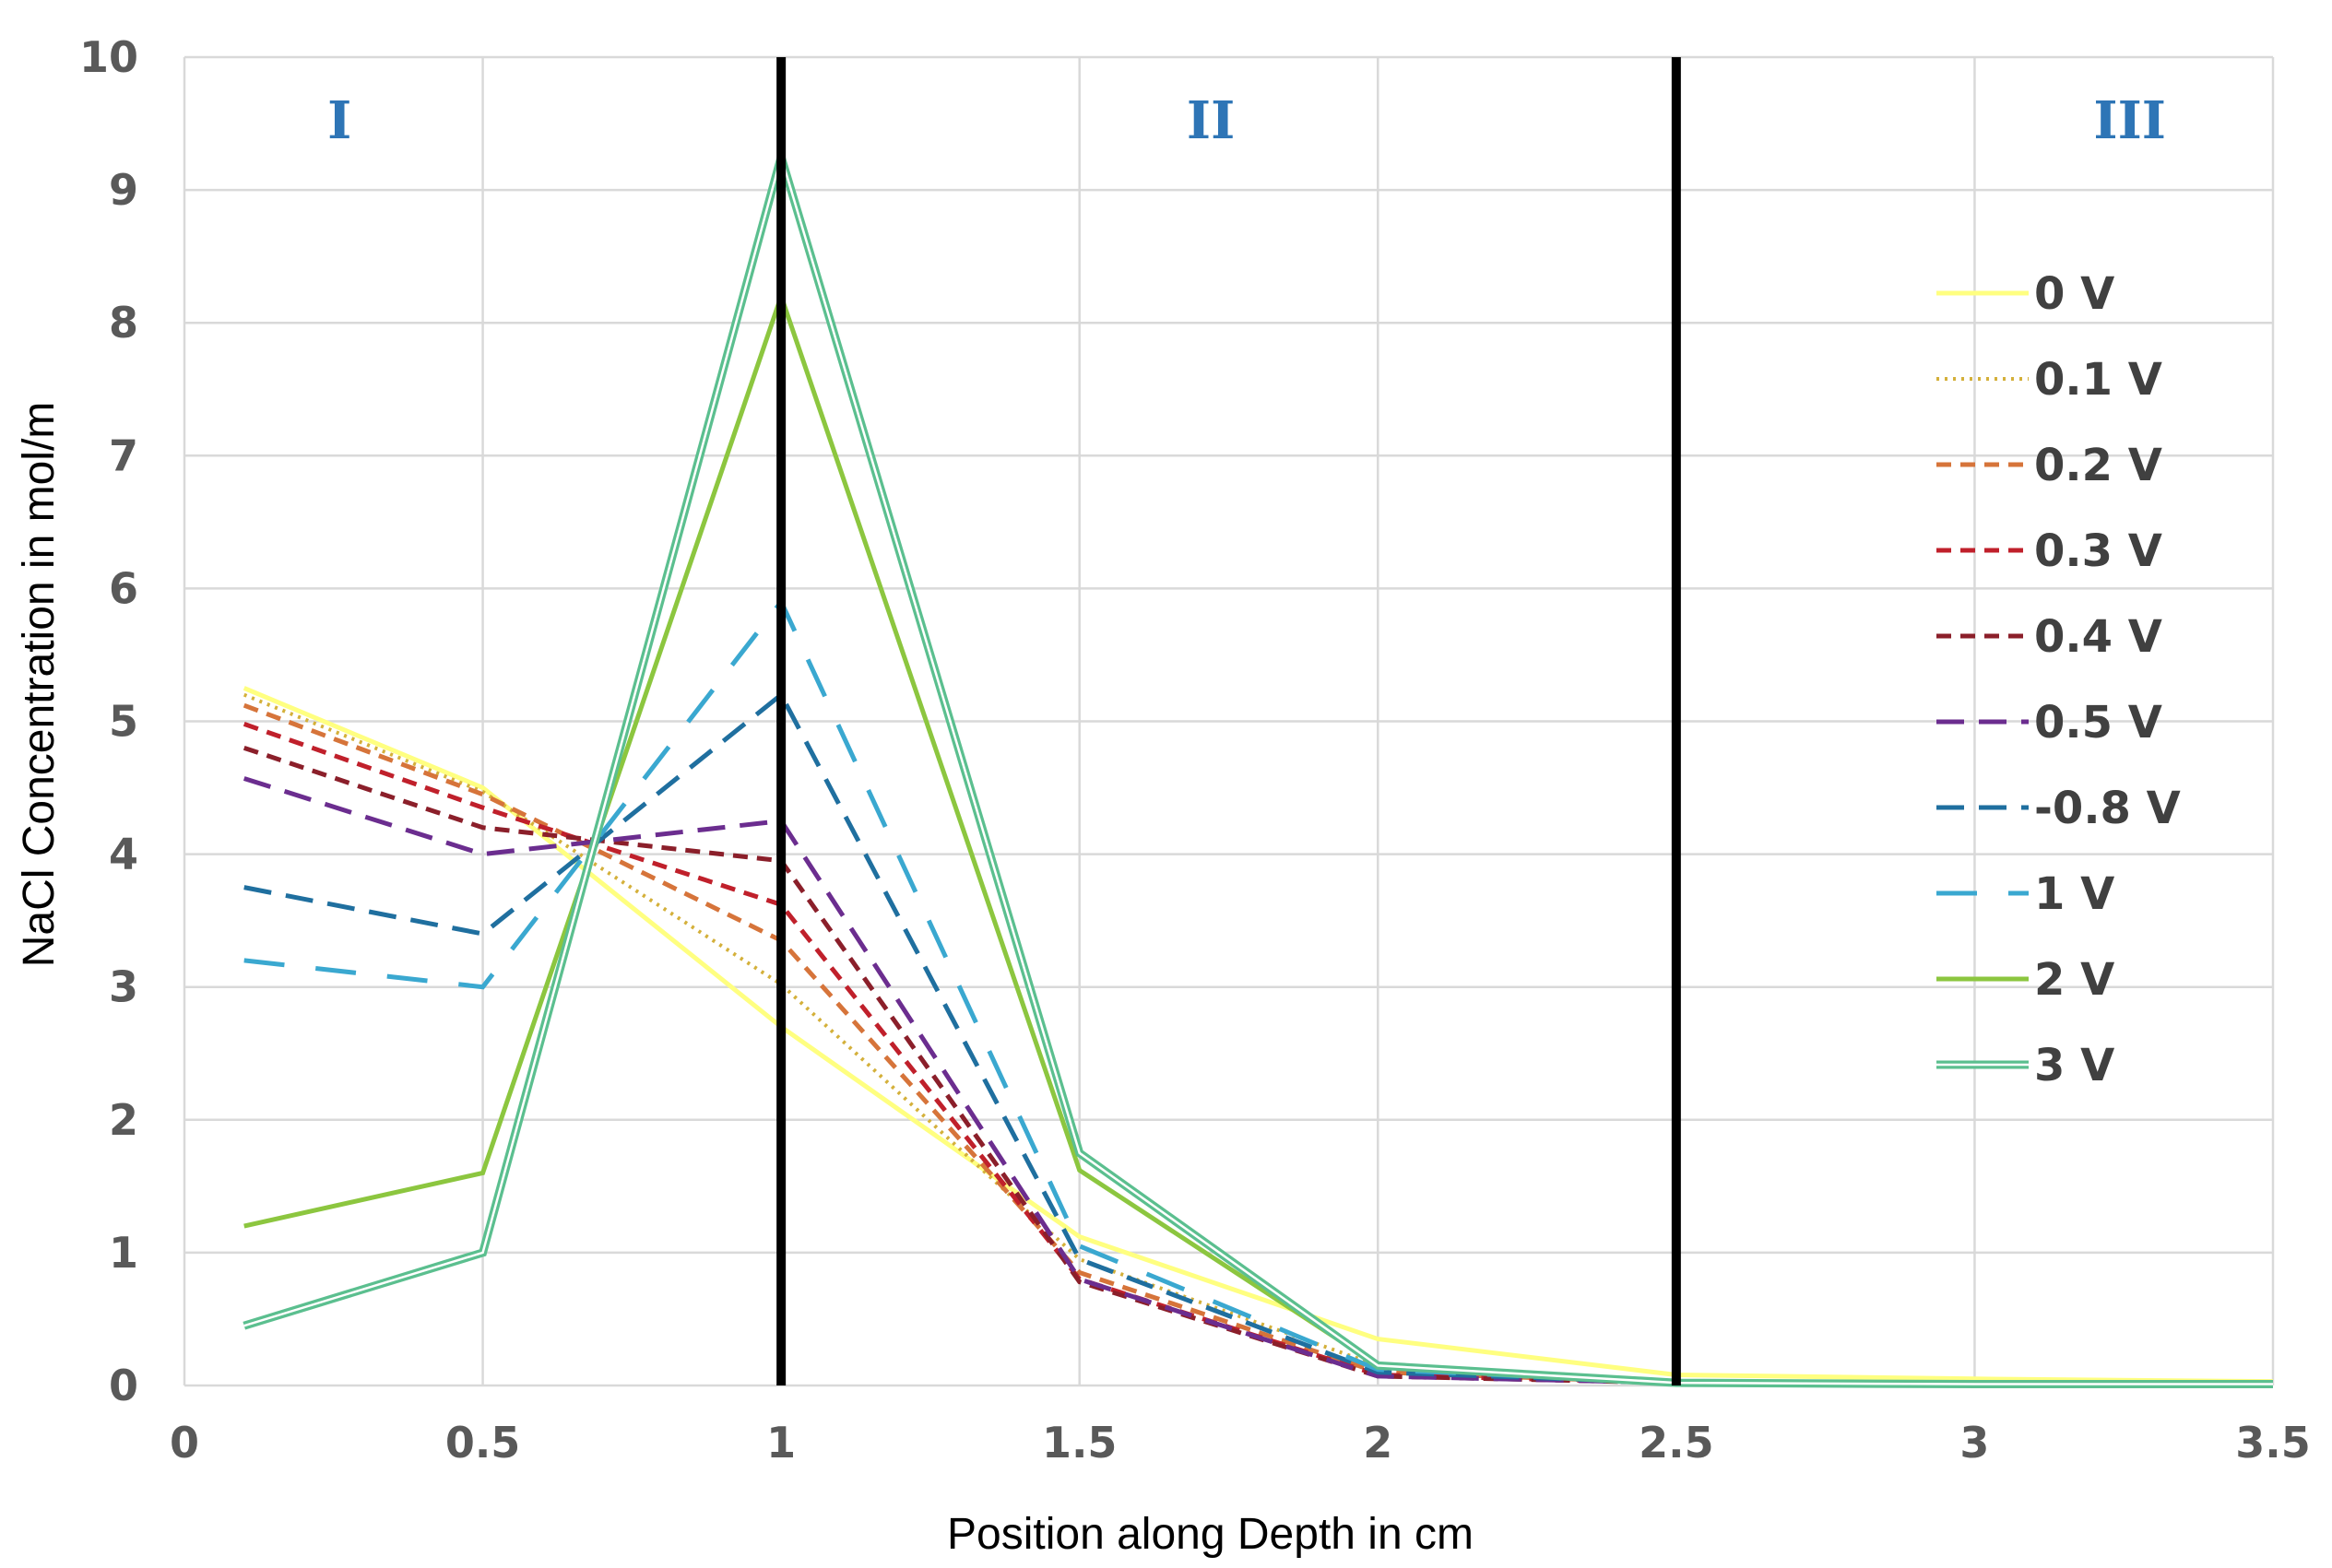 This screenshot has height=1568, width=2332. I want to click on legend-label: 0.3 V, so click(2098, 551).